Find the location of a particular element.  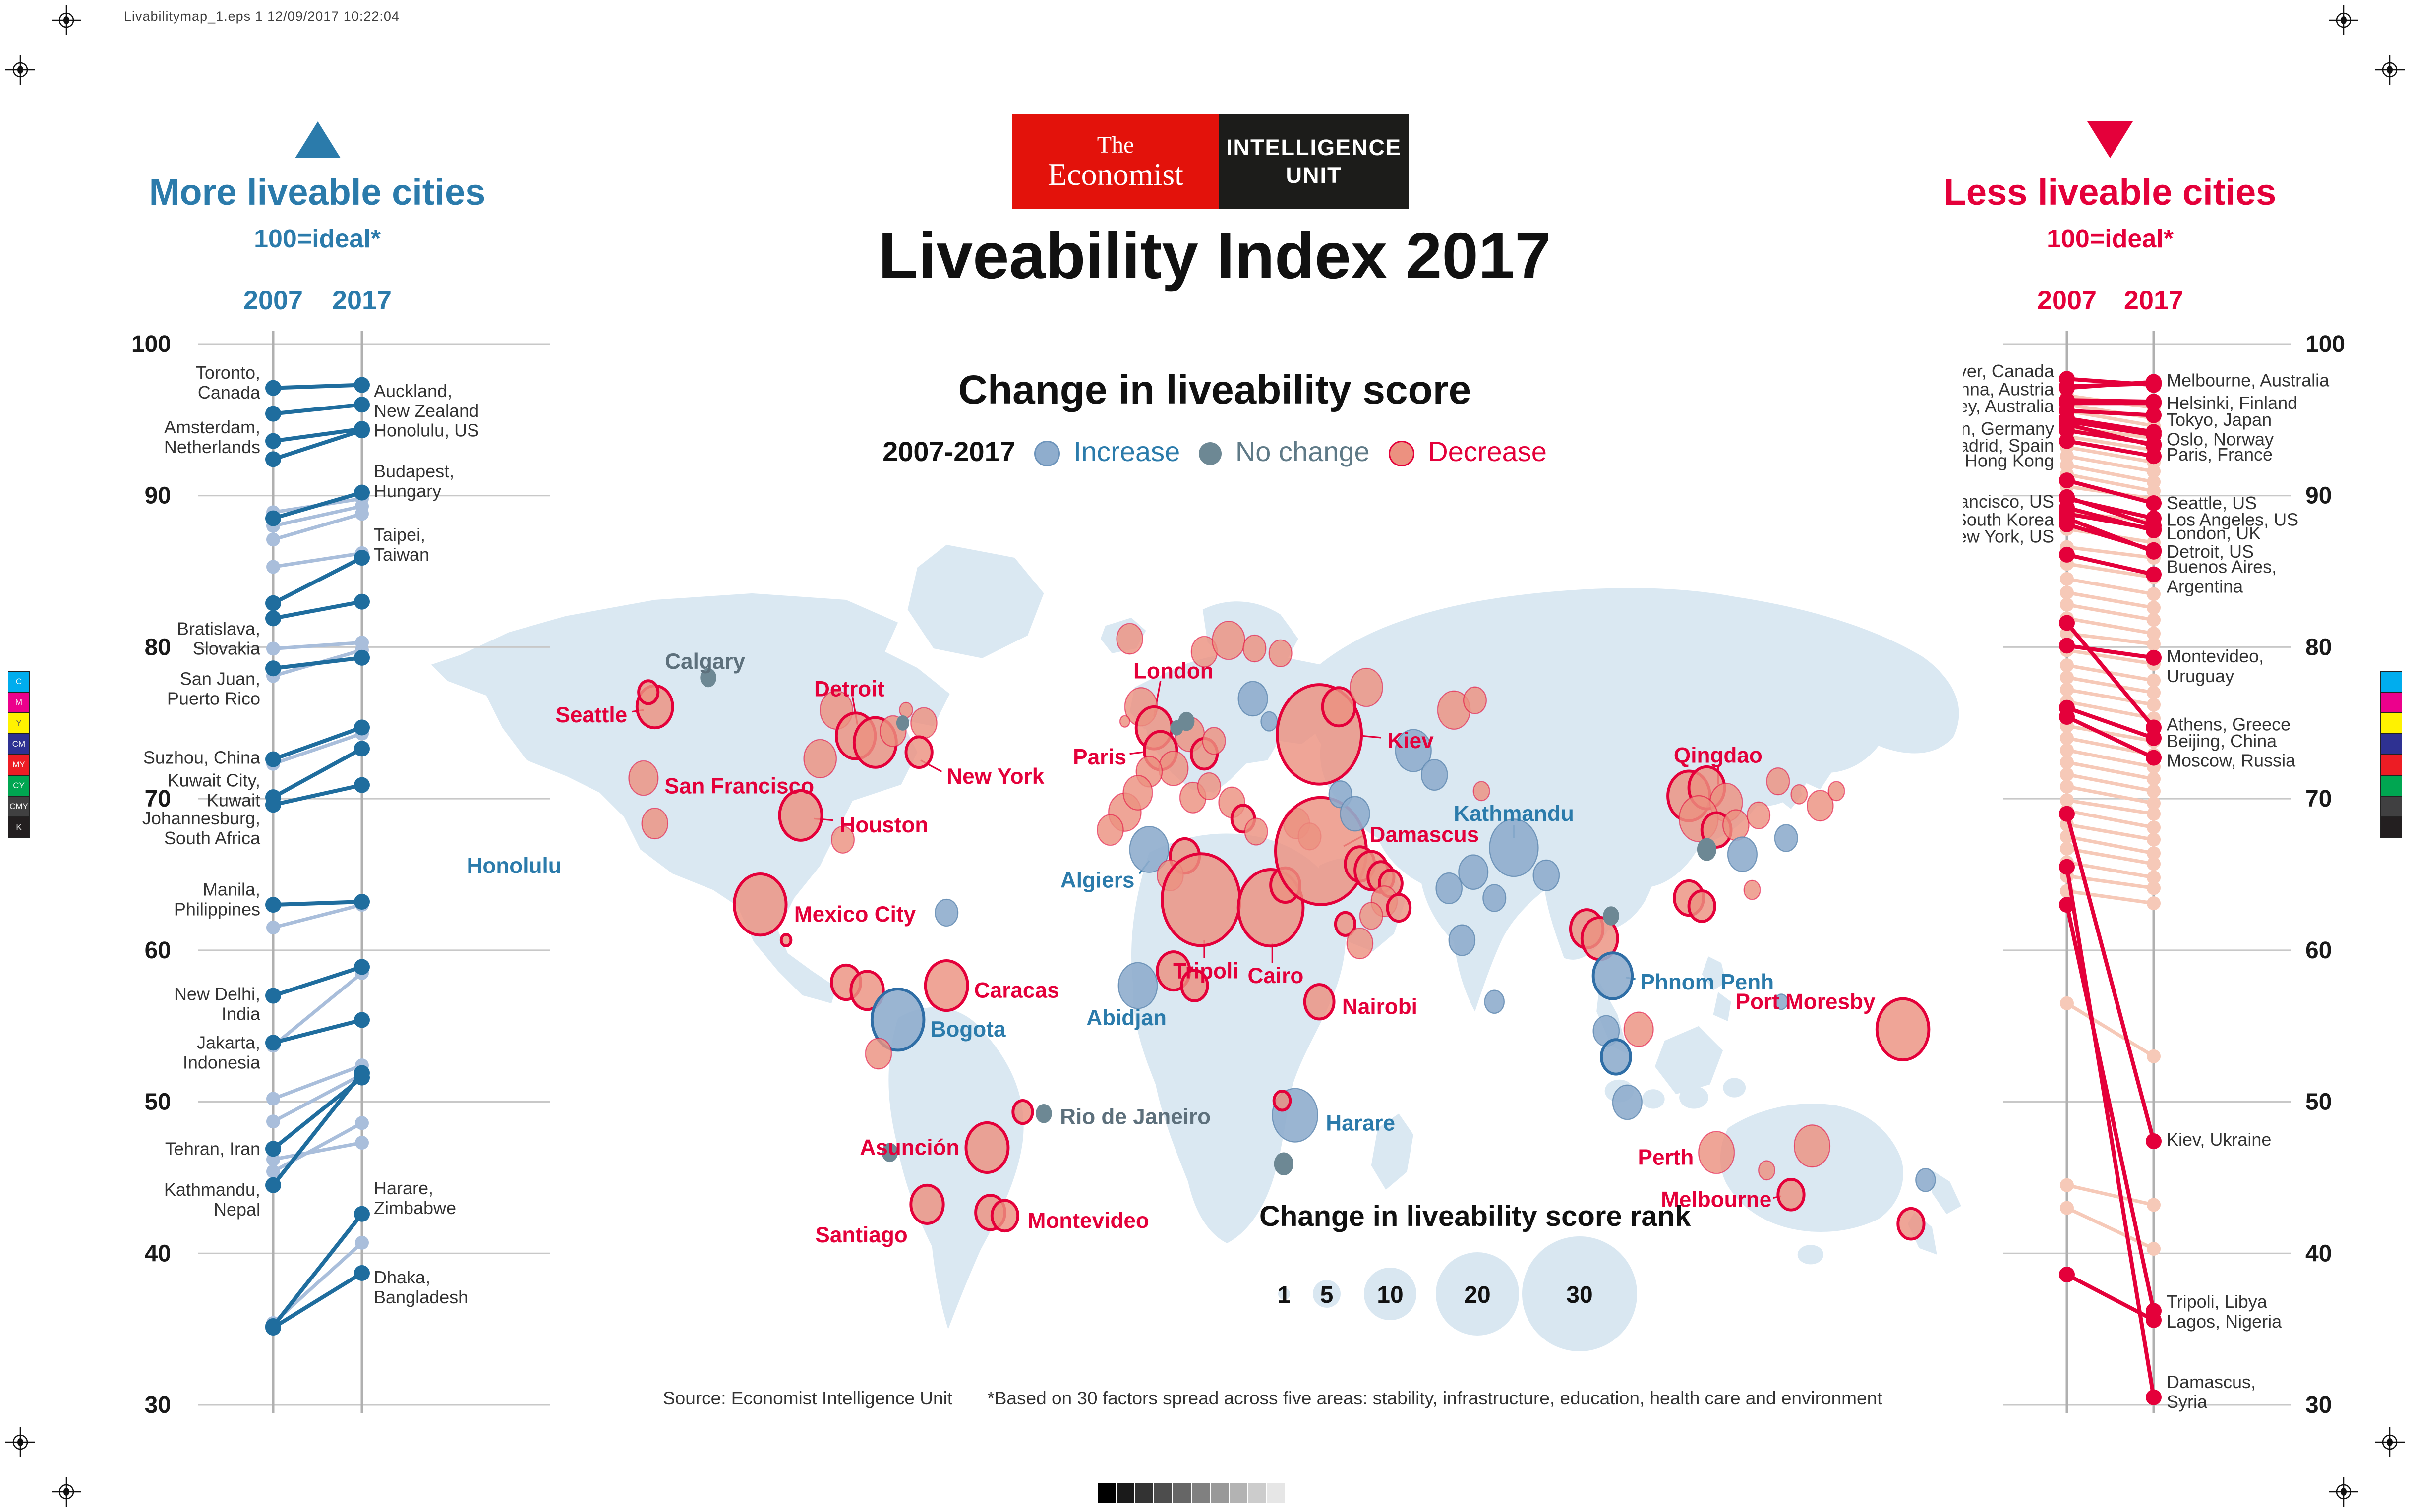

city-label: New Delhi, India is located at coordinates (217, 1004).